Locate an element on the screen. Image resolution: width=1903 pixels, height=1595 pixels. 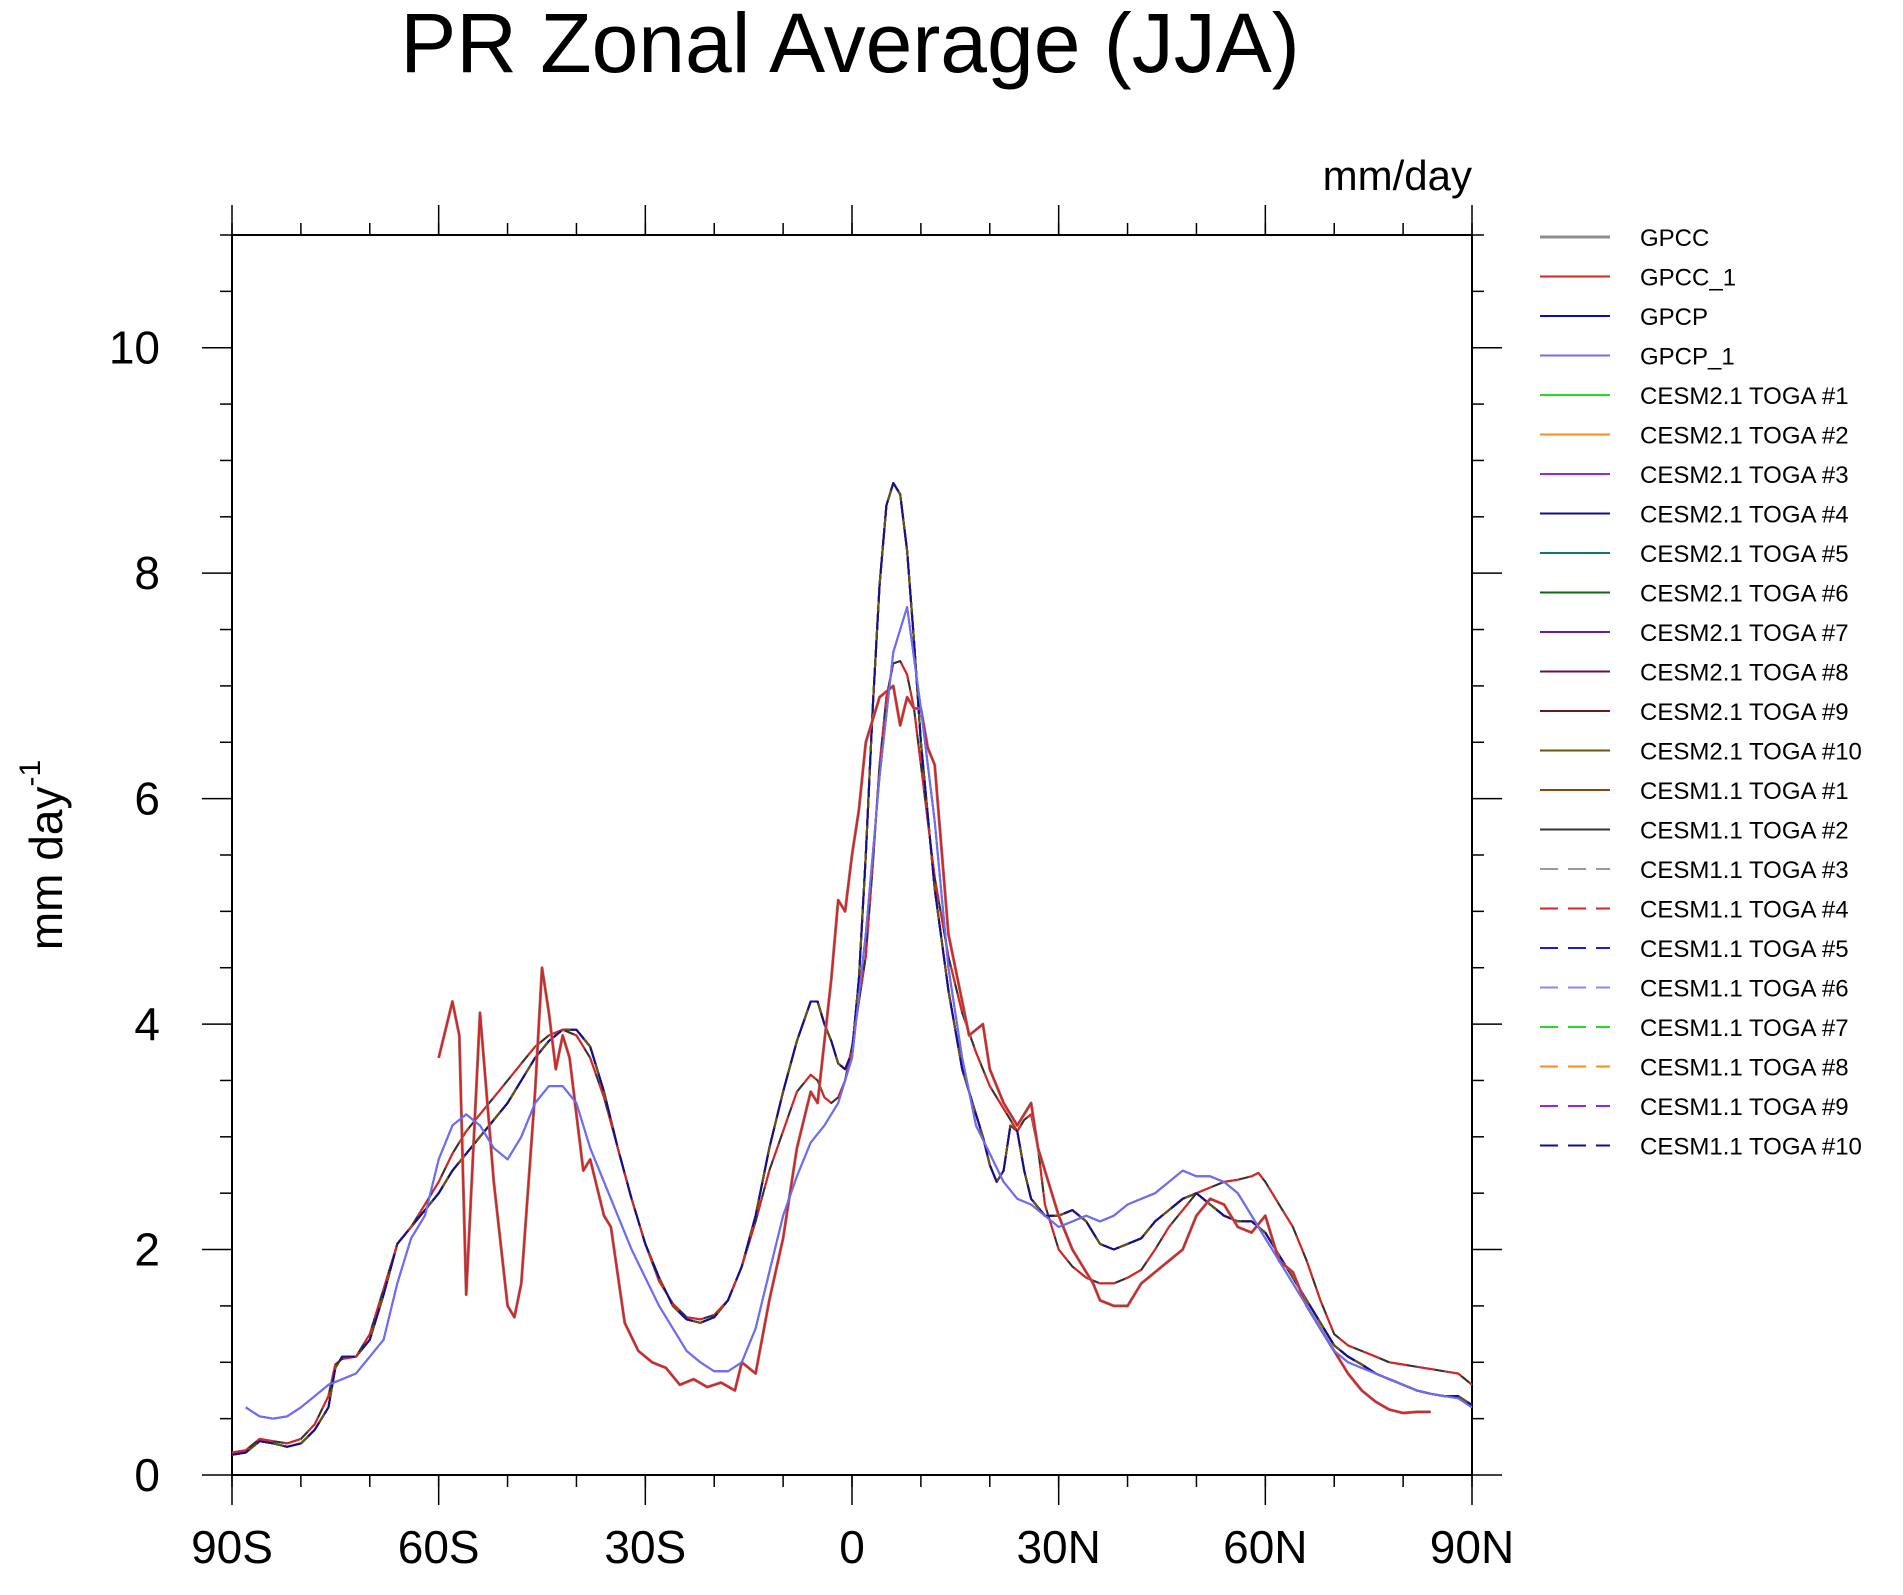
x-tick-label: 90N is located at coordinates (1472, 1547).